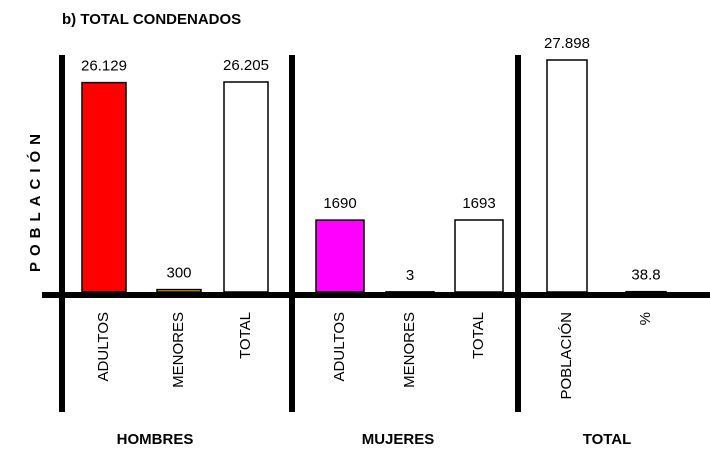 The width and height of the screenshot is (710, 455). Describe the element at coordinates (478, 203) in the screenshot. I see `value-label: 1693` at that location.